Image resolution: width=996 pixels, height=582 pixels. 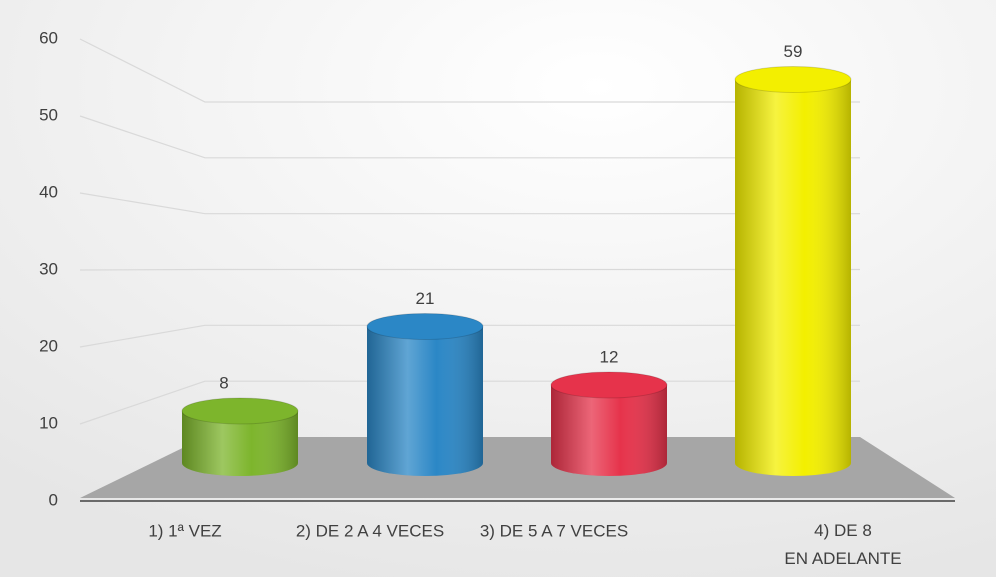 What do you see at coordinates (842, 544) in the screenshot?
I see `x-tick-label: 4) DE 8 EN ADELANTE` at bounding box center [842, 544].